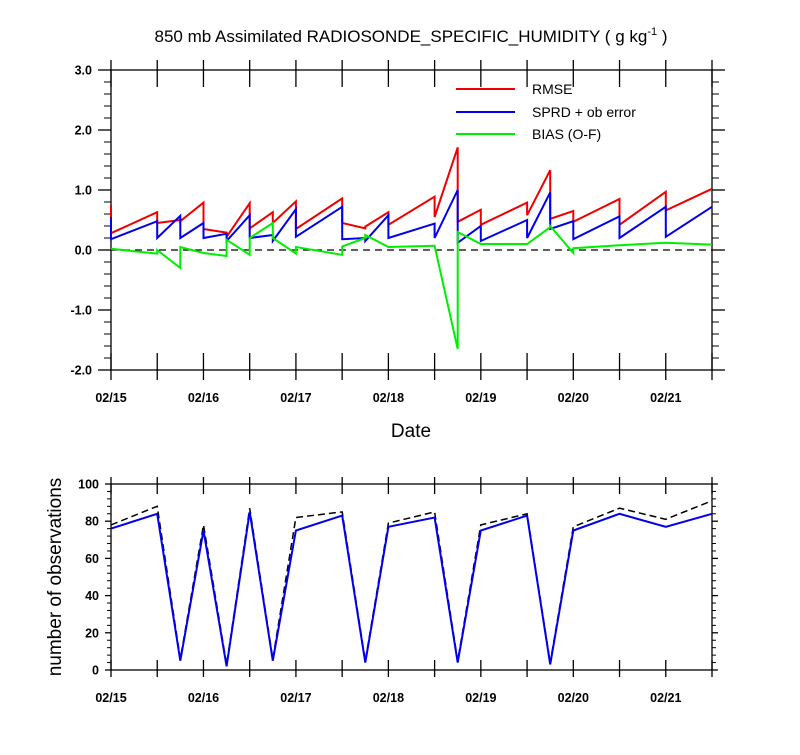  I want to click on chart-title-units-superscript: -1, so click(652, 32).